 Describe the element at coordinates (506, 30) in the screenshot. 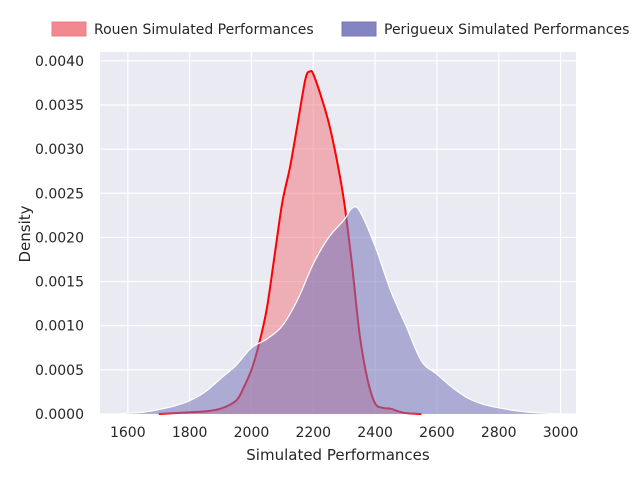

I see `legend-label-perigueux: Perigueux Simulated Performances` at that location.